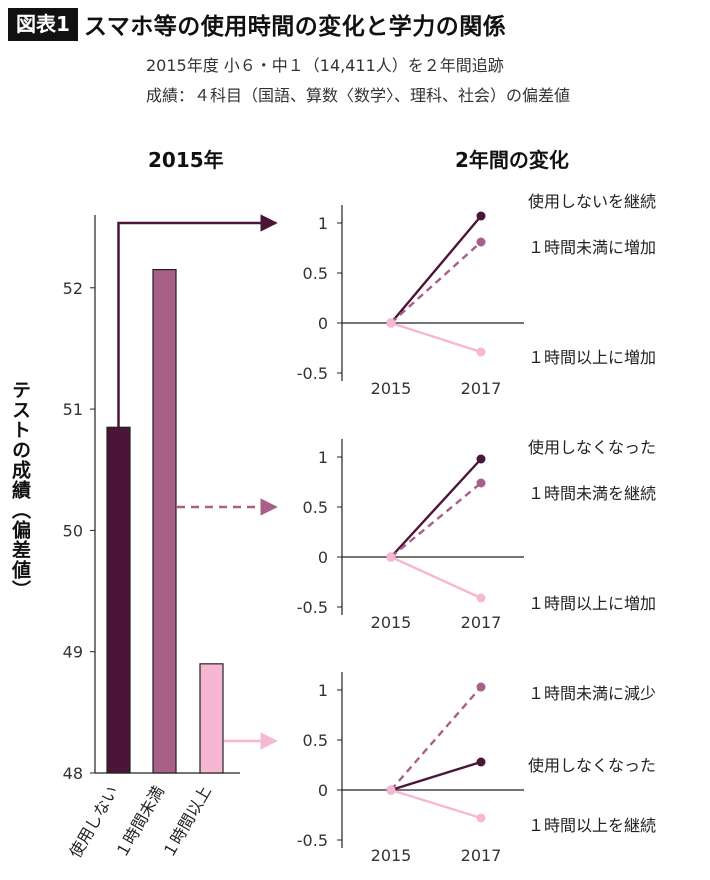 This screenshot has height=880, width=710. Describe the element at coordinates (197, 321) in the screenshot. I see `connector-arrow` at that location.